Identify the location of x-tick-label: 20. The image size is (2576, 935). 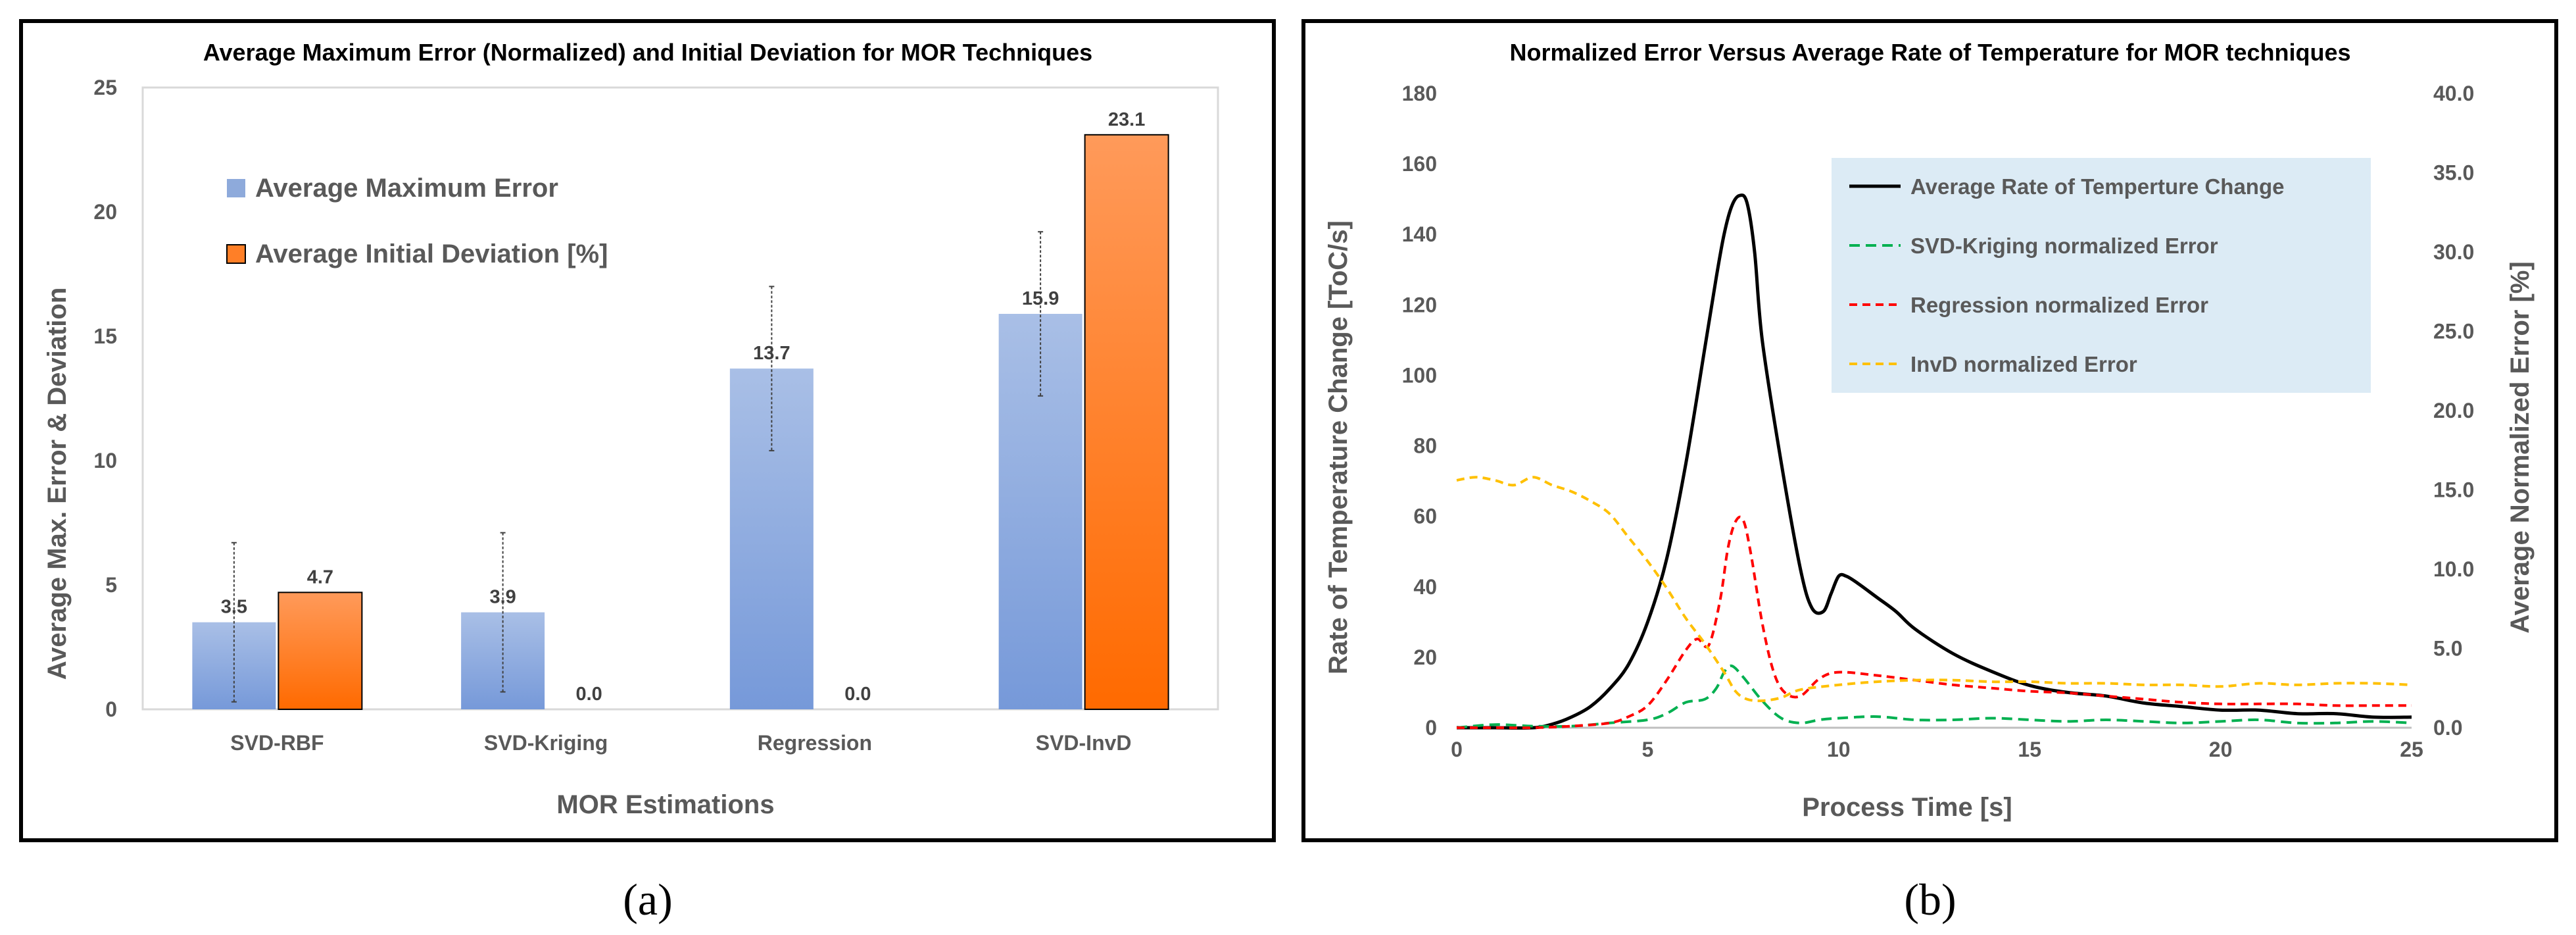
(2221, 749).